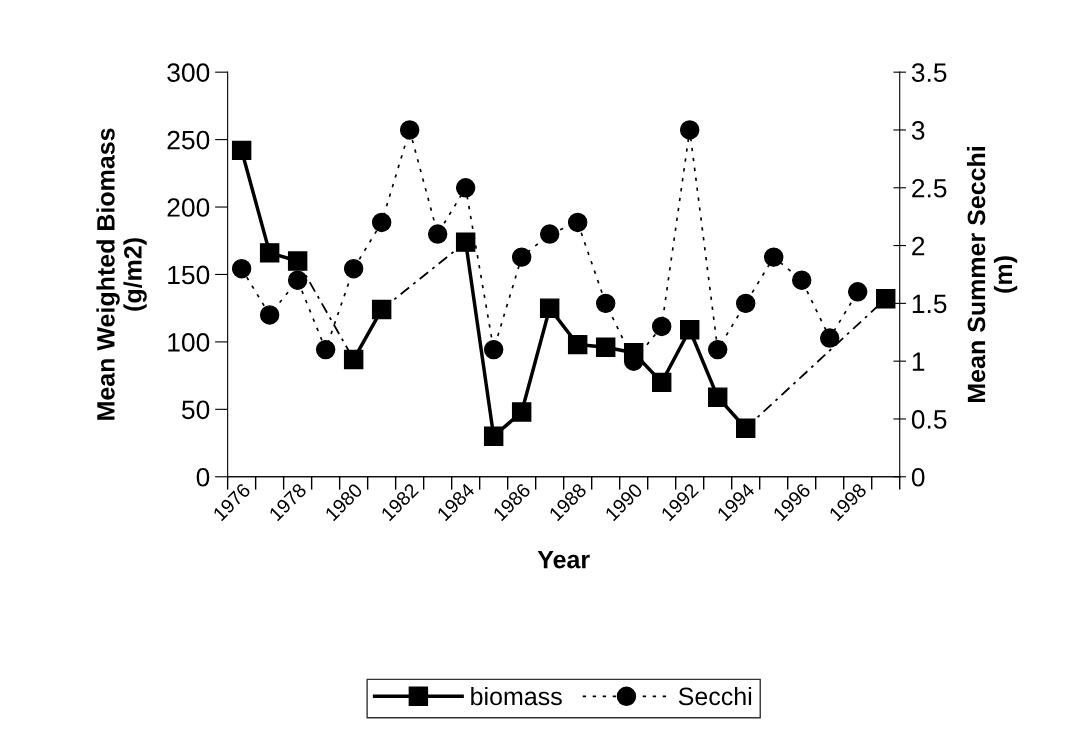 The width and height of the screenshot is (1084, 729). What do you see at coordinates (918, 246) in the screenshot?
I see `y2-tick-label: 2` at bounding box center [918, 246].